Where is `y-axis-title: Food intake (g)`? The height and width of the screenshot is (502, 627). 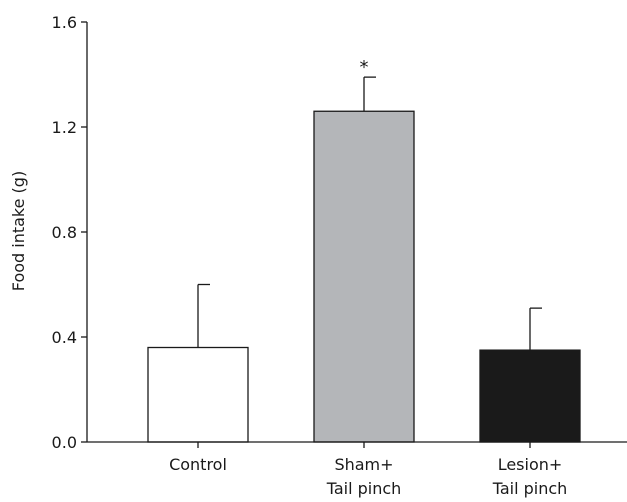
y-axis-title: Food intake (g) is located at coordinates (18, 231).